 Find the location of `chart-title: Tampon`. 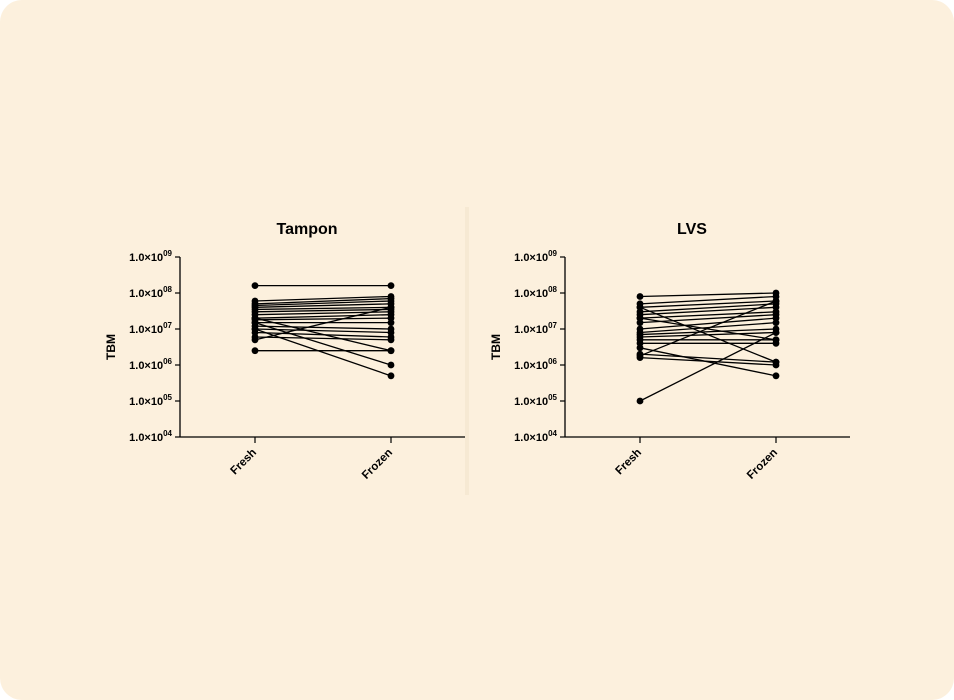

chart-title: Tampon is located at coordinates (306, 229).